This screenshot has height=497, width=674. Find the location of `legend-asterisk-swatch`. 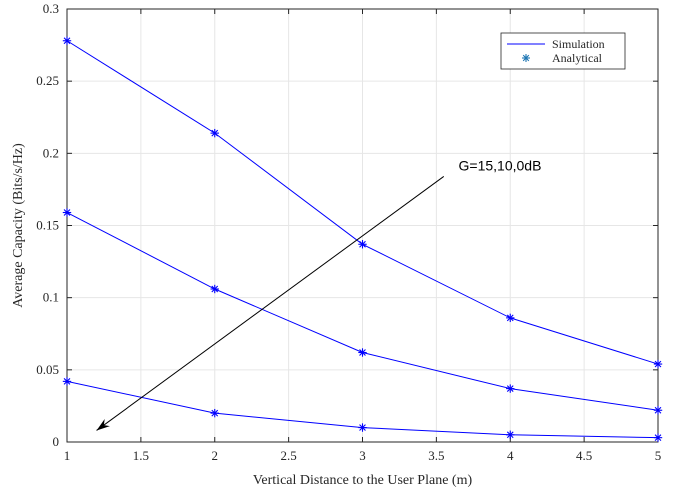

legend-asterisk-swatch is located at coordinates (526, 58).